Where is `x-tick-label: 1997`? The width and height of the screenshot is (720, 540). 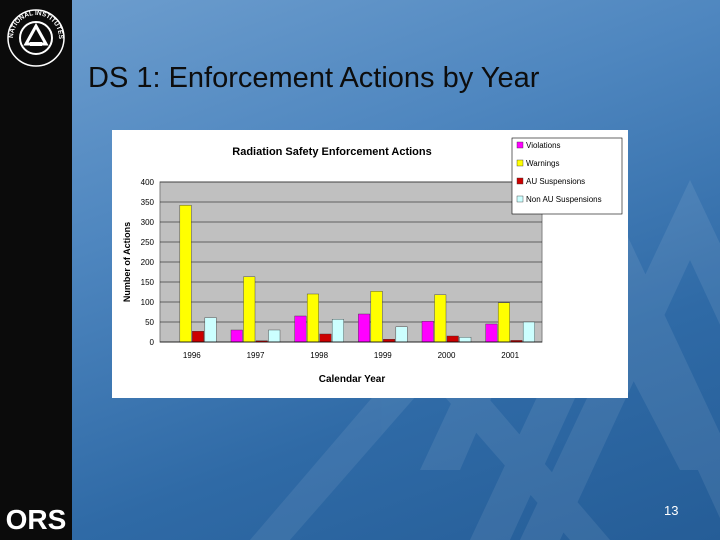
x-tick-label: 1997 is located at coordinates (256, 355).